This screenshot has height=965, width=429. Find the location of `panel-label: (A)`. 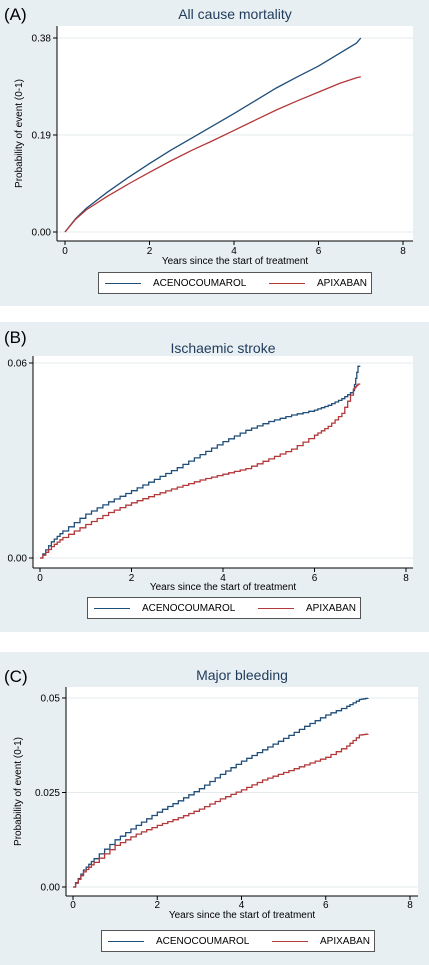

panel-label: (A) is located at coordinates (15, 14).